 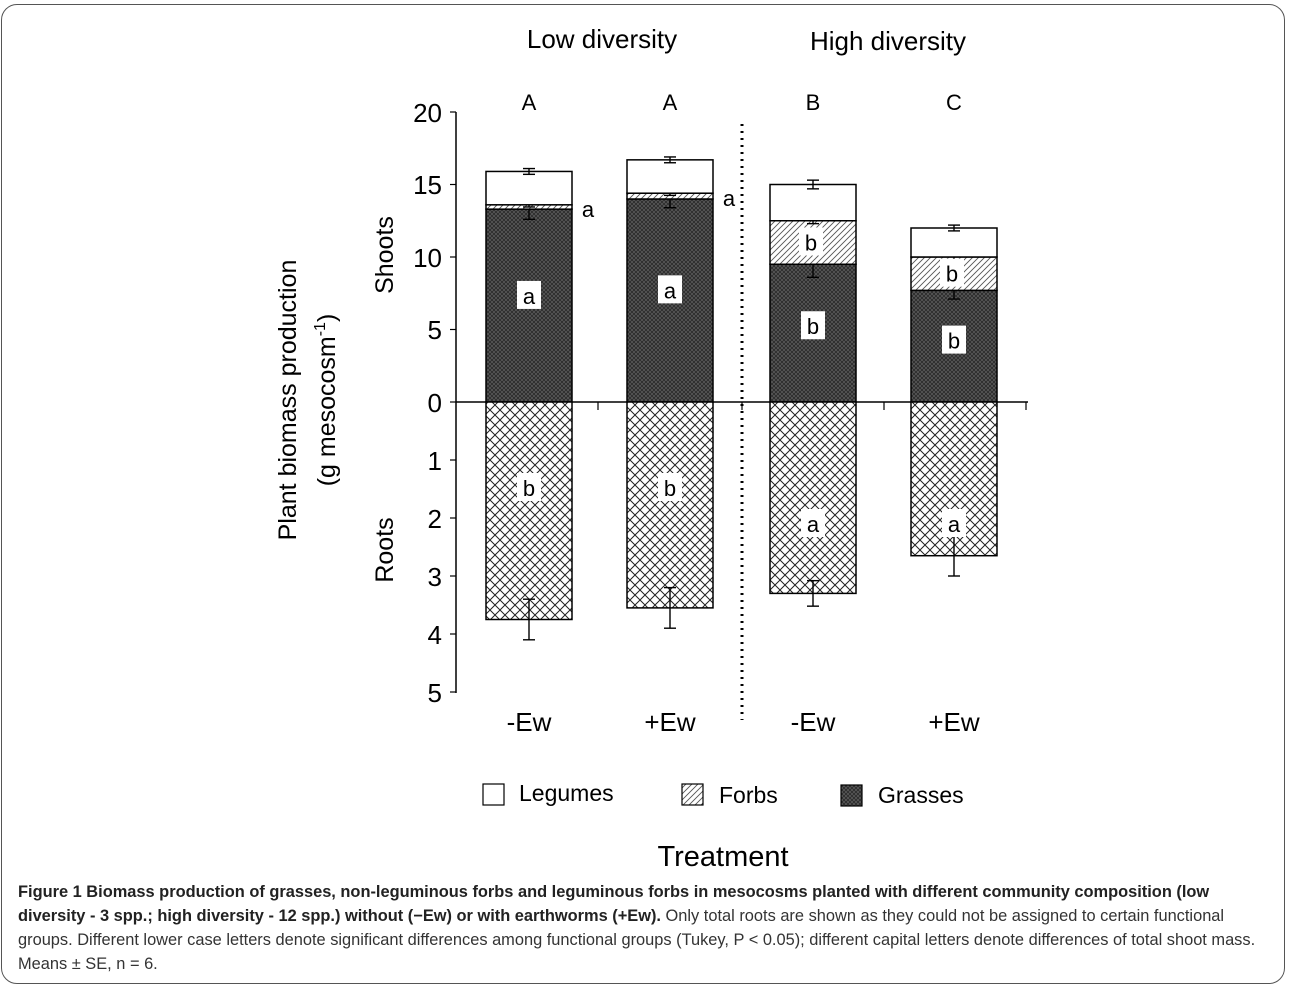 I want to click on legend-swatch-grasses, so click(x=851, y=795).